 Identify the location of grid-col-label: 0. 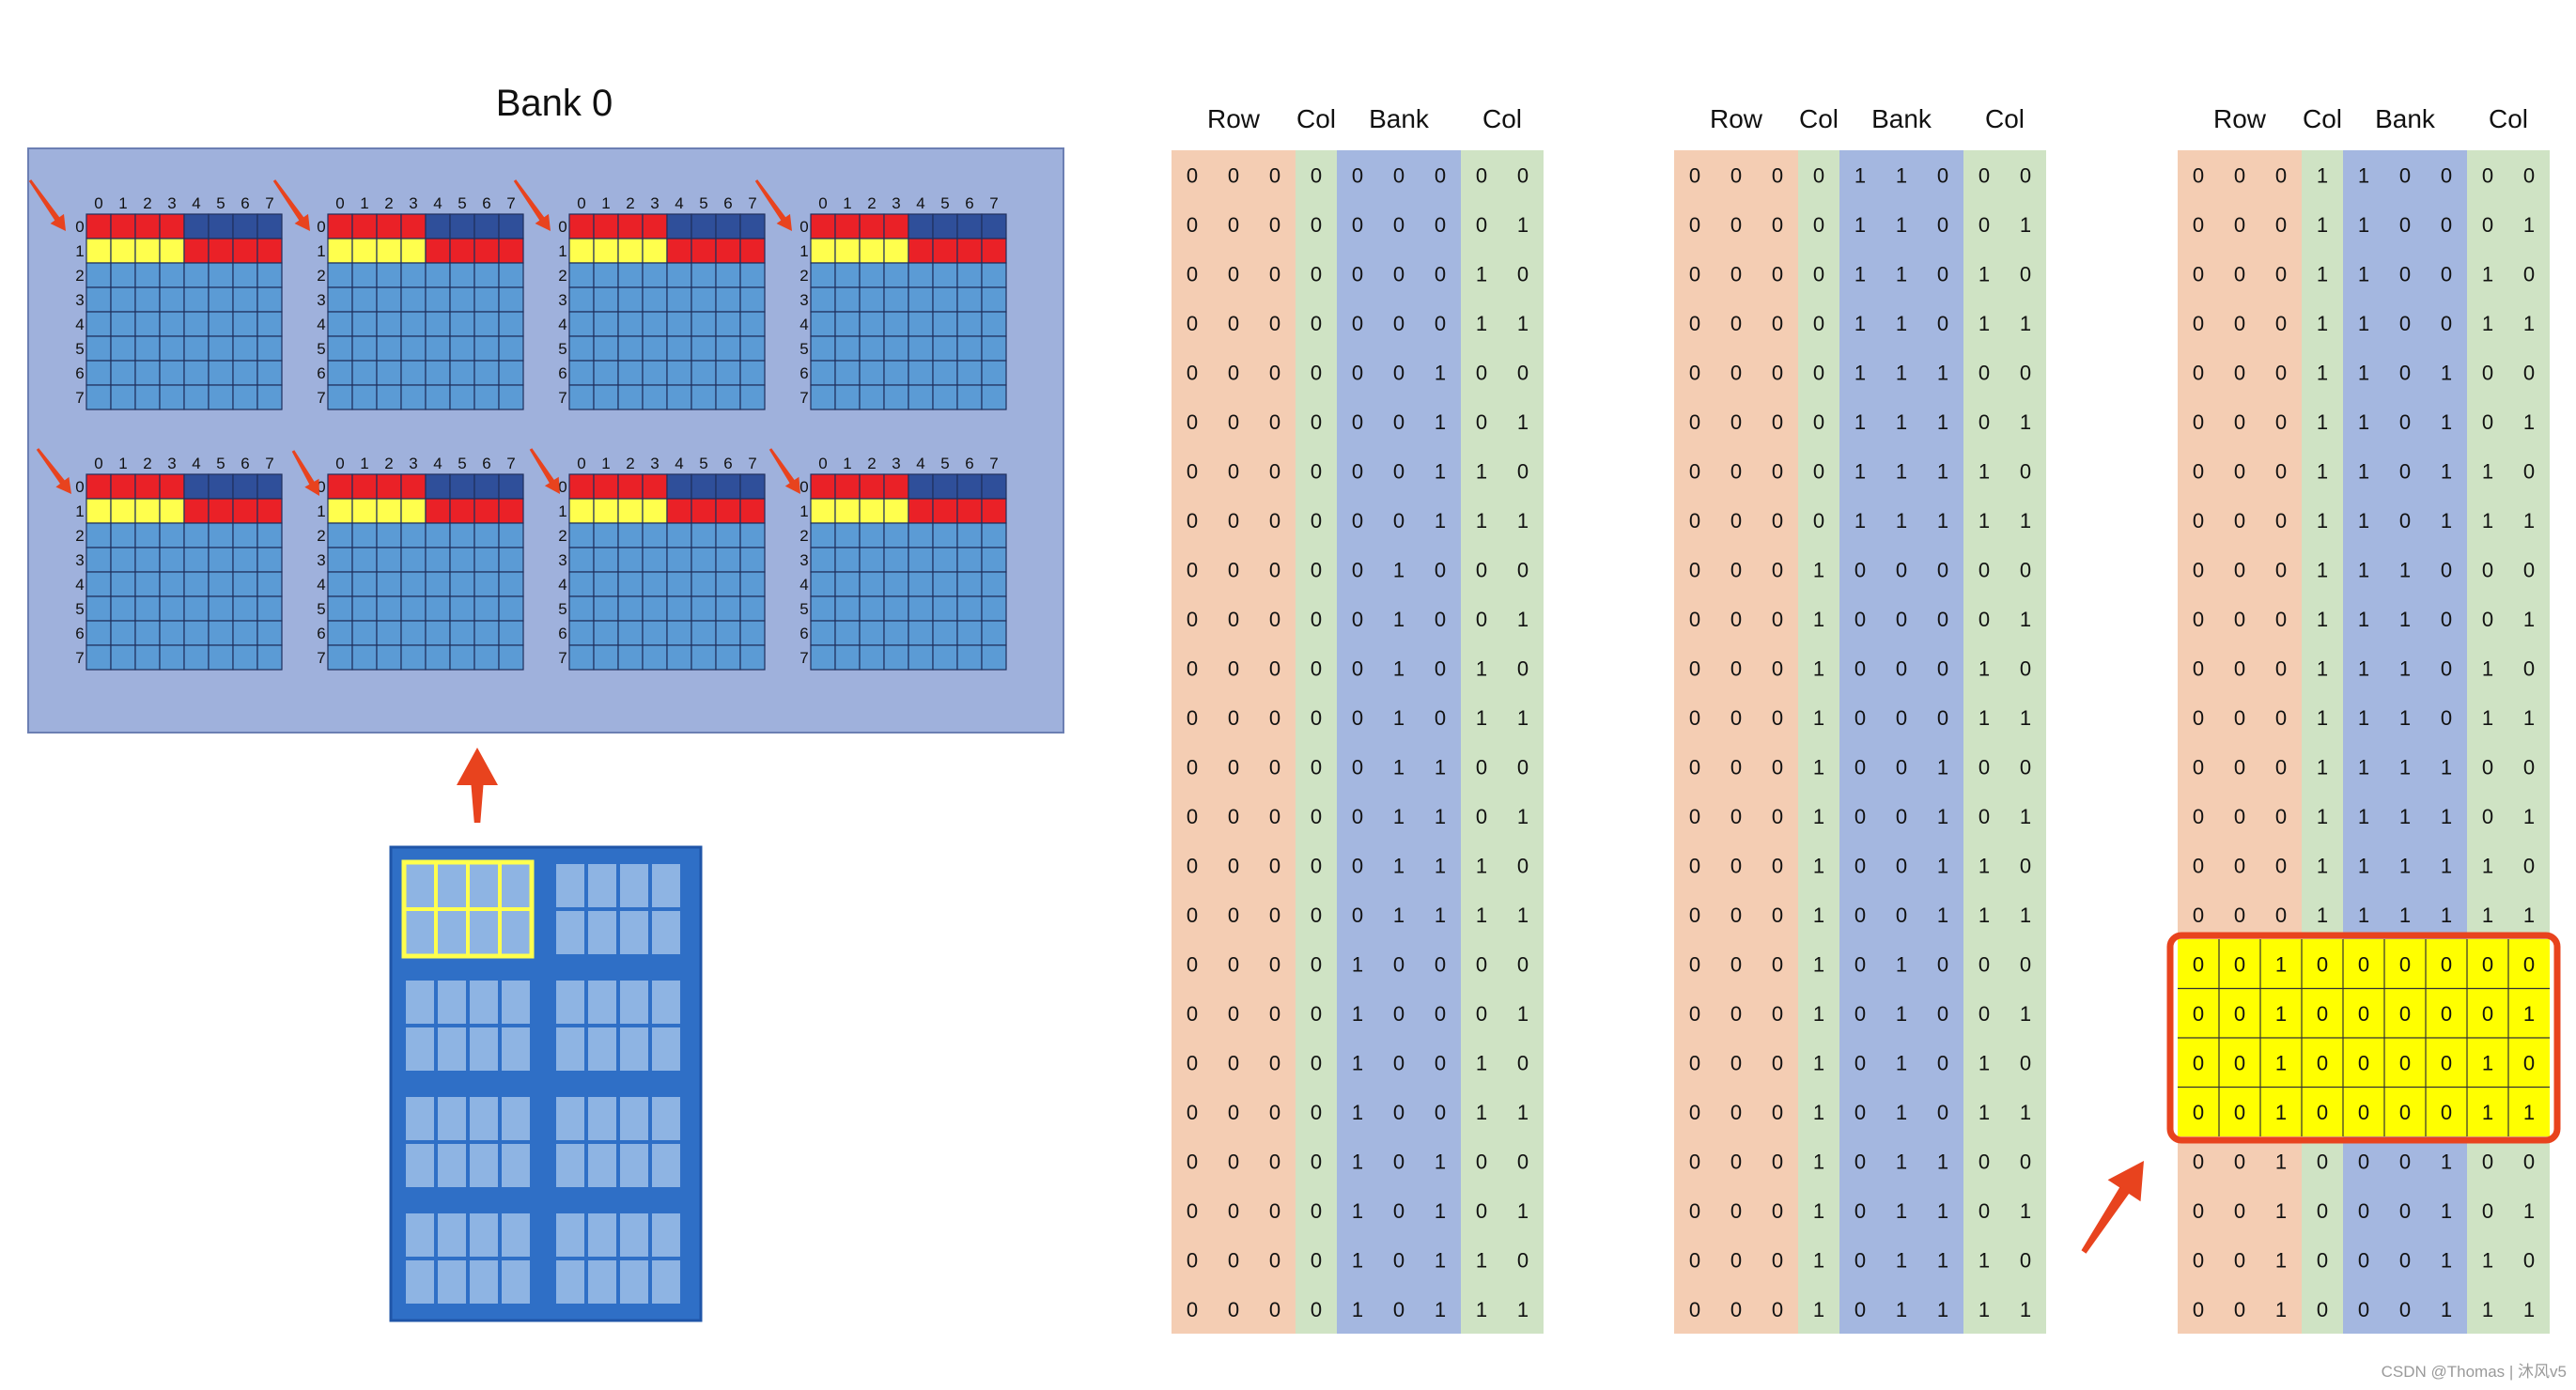
(98, 463).